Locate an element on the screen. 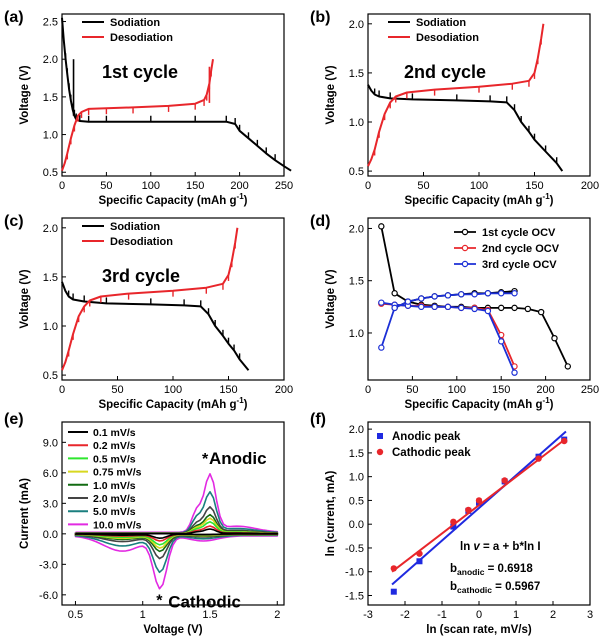 The height and width of the screenshot is (643, 600). b-anodic: banodic = 0.6918 is located at coordinates (491, 570).